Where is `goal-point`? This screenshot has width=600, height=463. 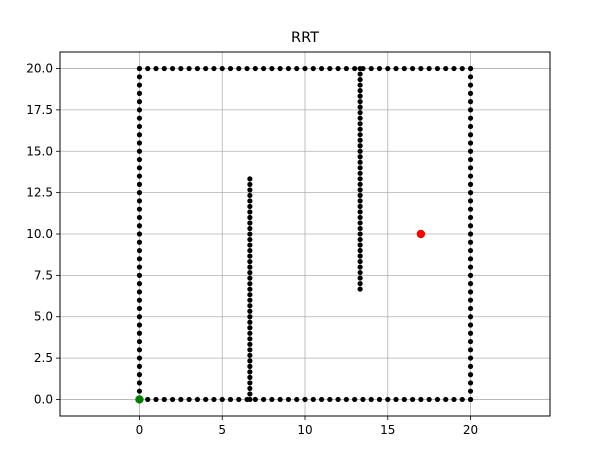
goal-point is located at coordinates (421, 234).